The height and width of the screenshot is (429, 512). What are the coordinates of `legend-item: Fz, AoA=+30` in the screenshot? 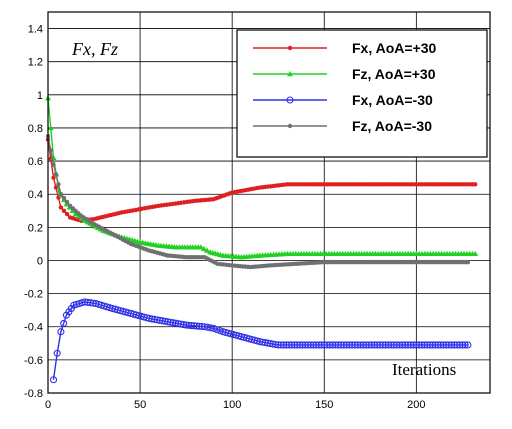 It's located at (344, 74).